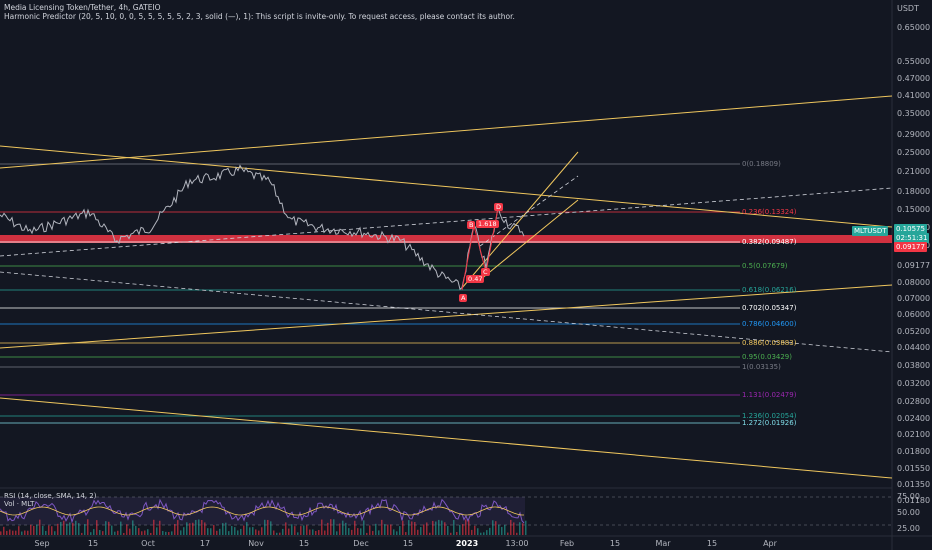  Describe the element at coordinates (446, 239) in the screenshot. I see `resistance-zone` at that location.